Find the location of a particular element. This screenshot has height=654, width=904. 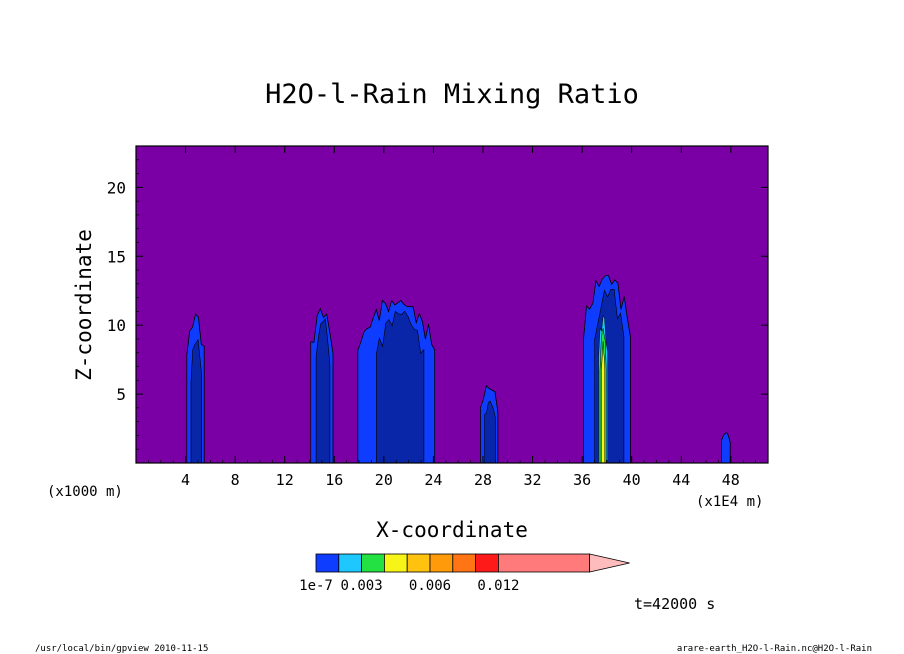

cell-core-contour-level5 is located at coordinates (603, 402).